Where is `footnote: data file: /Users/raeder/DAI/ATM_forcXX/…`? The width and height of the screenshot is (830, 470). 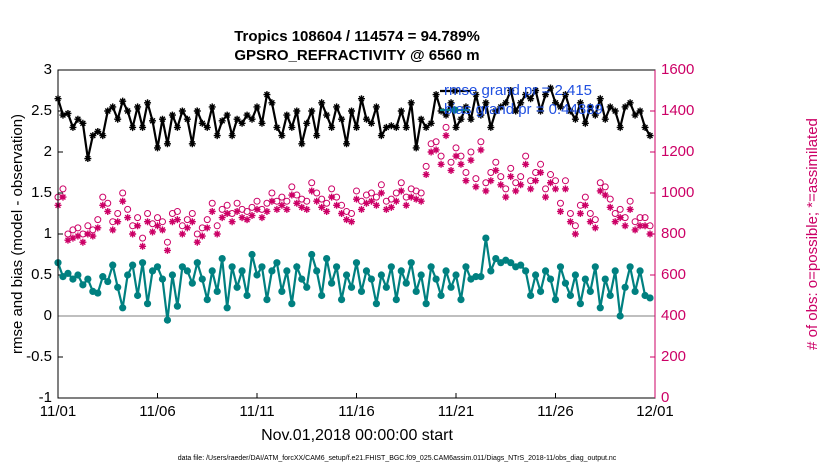
footnote: data file: /Users/raeder/DAI/ATM_forcXX/… is located at coordinates (397, 458).